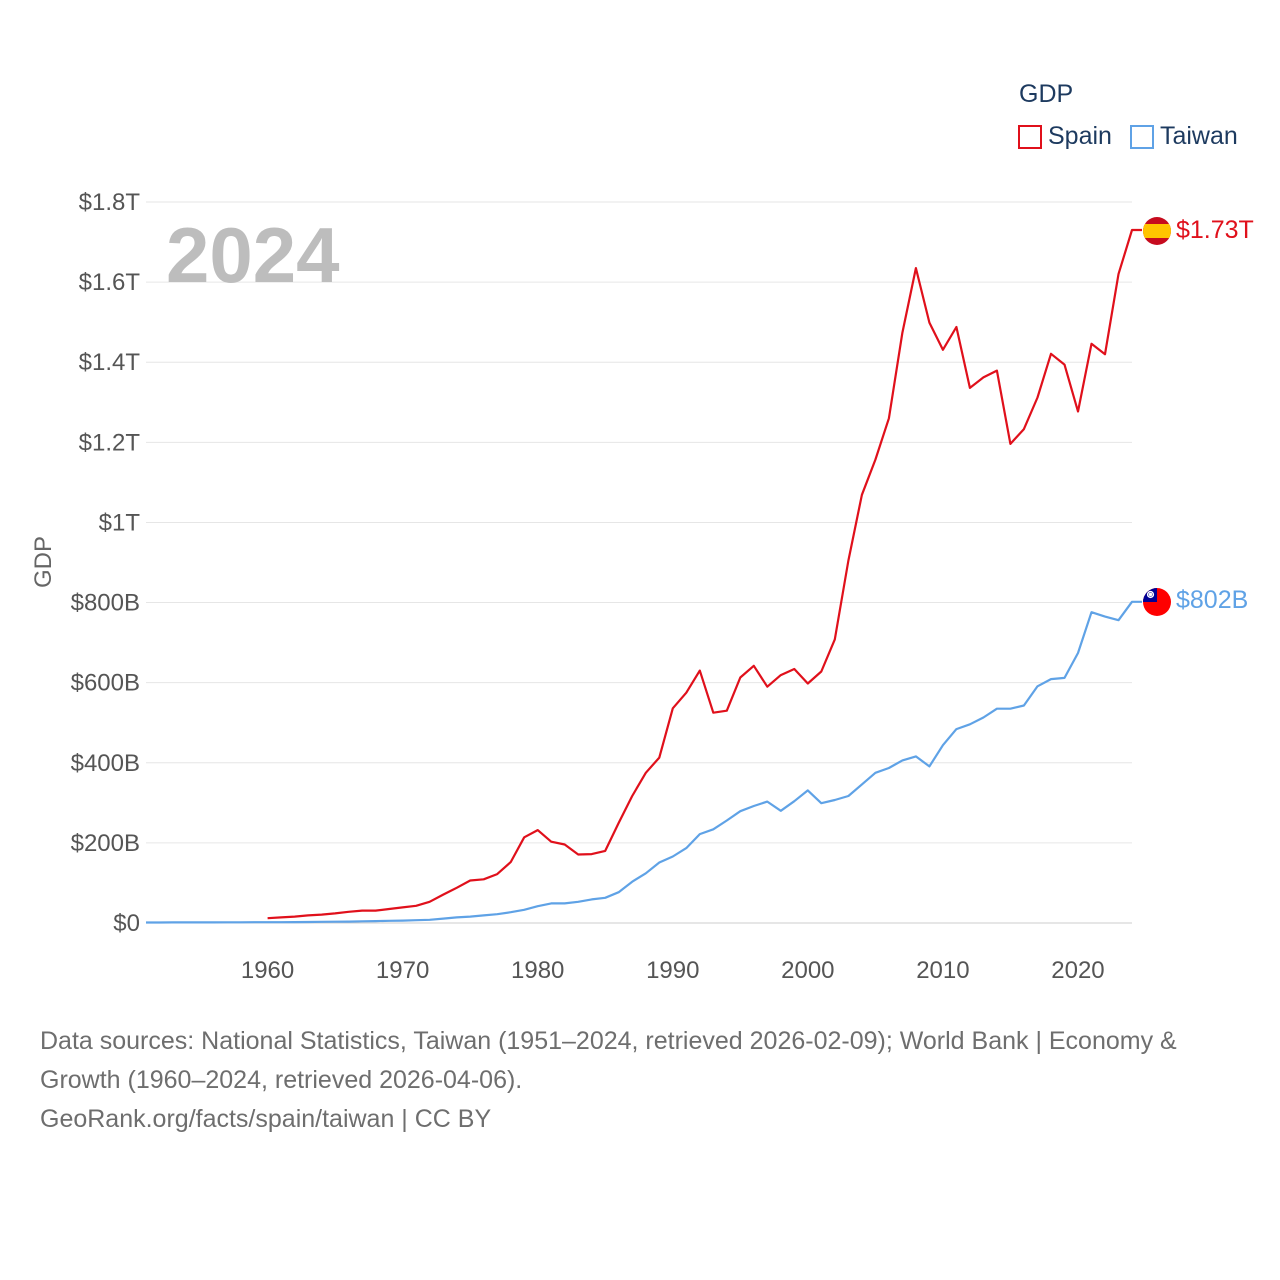 The width and height of the screenshot is (1280, 1280). I want to click on y-tick-label: $400B, so click(105, 763).